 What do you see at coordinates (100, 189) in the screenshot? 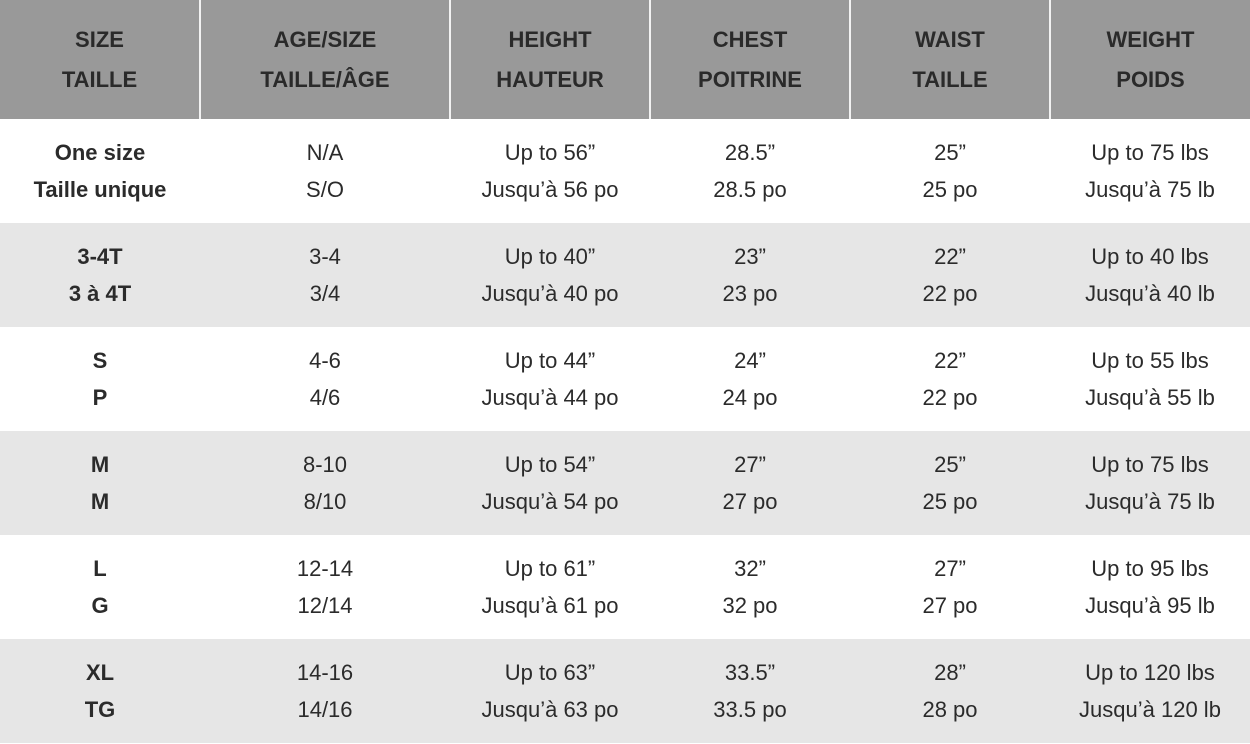
I see `cell-value-fr: Taille unique` at bounding box center [100, 189].